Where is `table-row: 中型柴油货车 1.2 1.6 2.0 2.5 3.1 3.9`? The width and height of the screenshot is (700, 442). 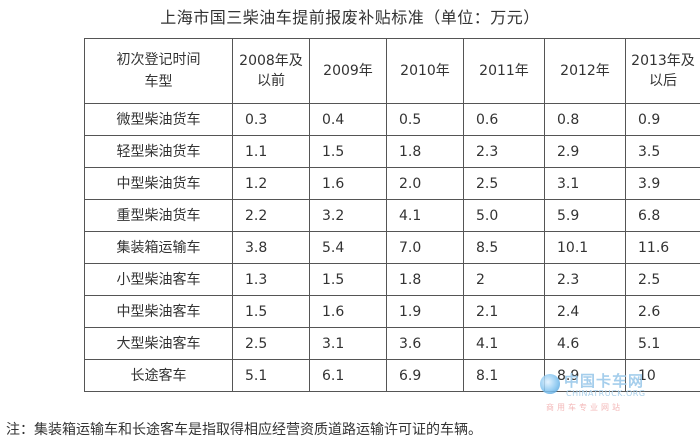 table-row: 中型柴油货车 1.2 1.6 2.0 2.5 3.1 3.9 is located at coordinates (392, 183).